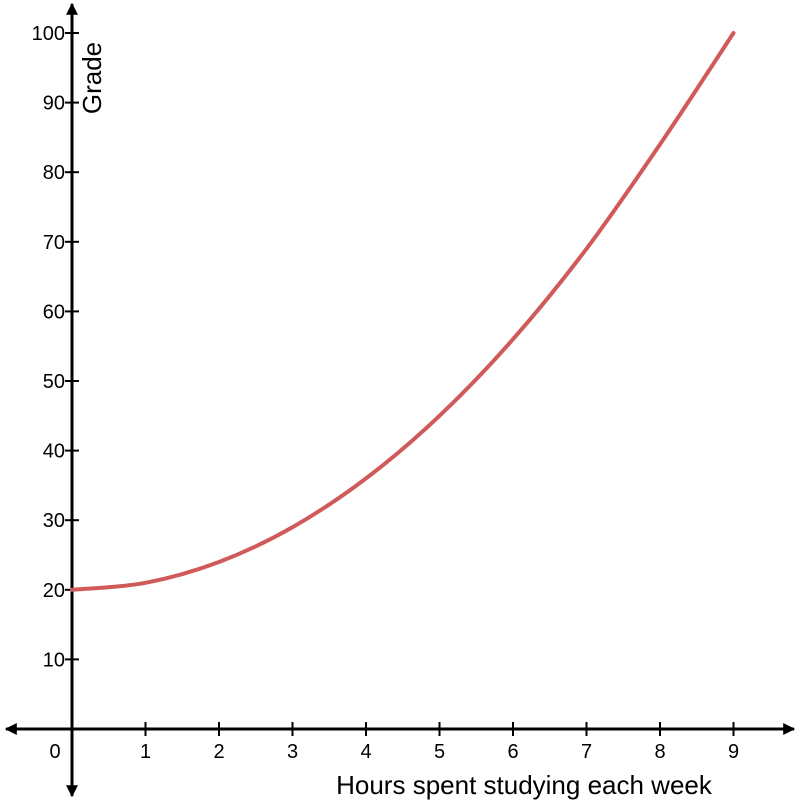  Describe the element at coordinates (218, 752) in the screenshot. I see `x-tick-label: 2` at that location.